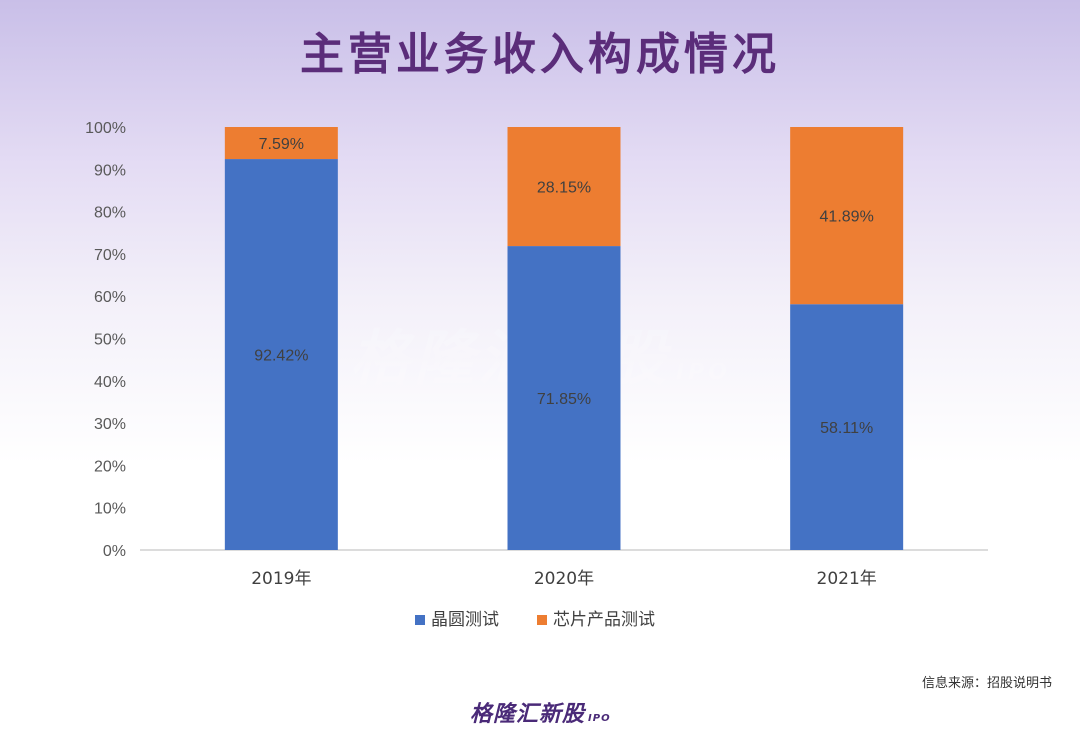  Describe the element at coordinates (599, 718) in the screenshot. I see `logo-ipo: IPO` at that location.